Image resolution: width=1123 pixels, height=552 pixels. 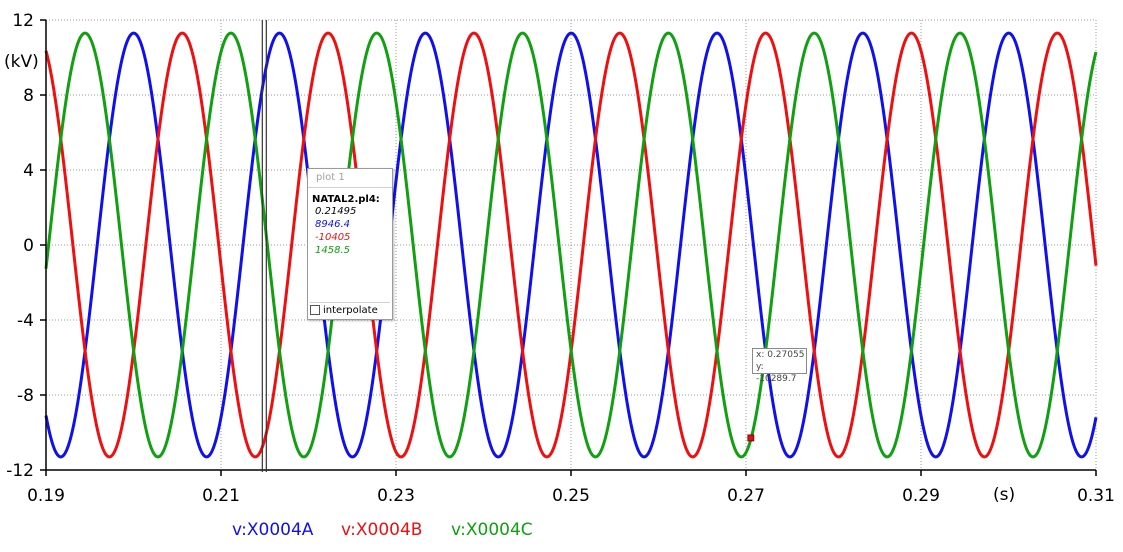 What do you see at coordinates (273, 530) in the screenshot?
I see `legend-item-x0004a: v:X0004A` at bounding box center [273, 530].